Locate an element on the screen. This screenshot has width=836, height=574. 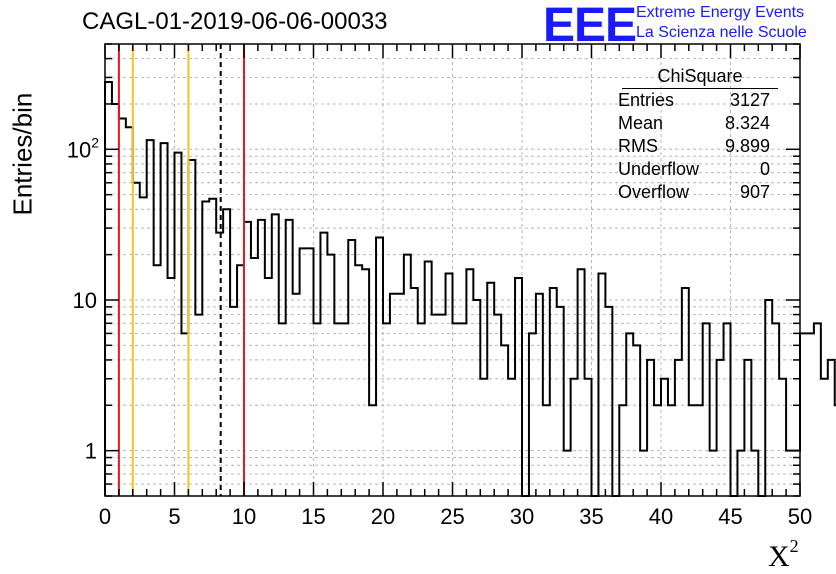
y-tick-label: 10 is located at coordinates (85, 300).